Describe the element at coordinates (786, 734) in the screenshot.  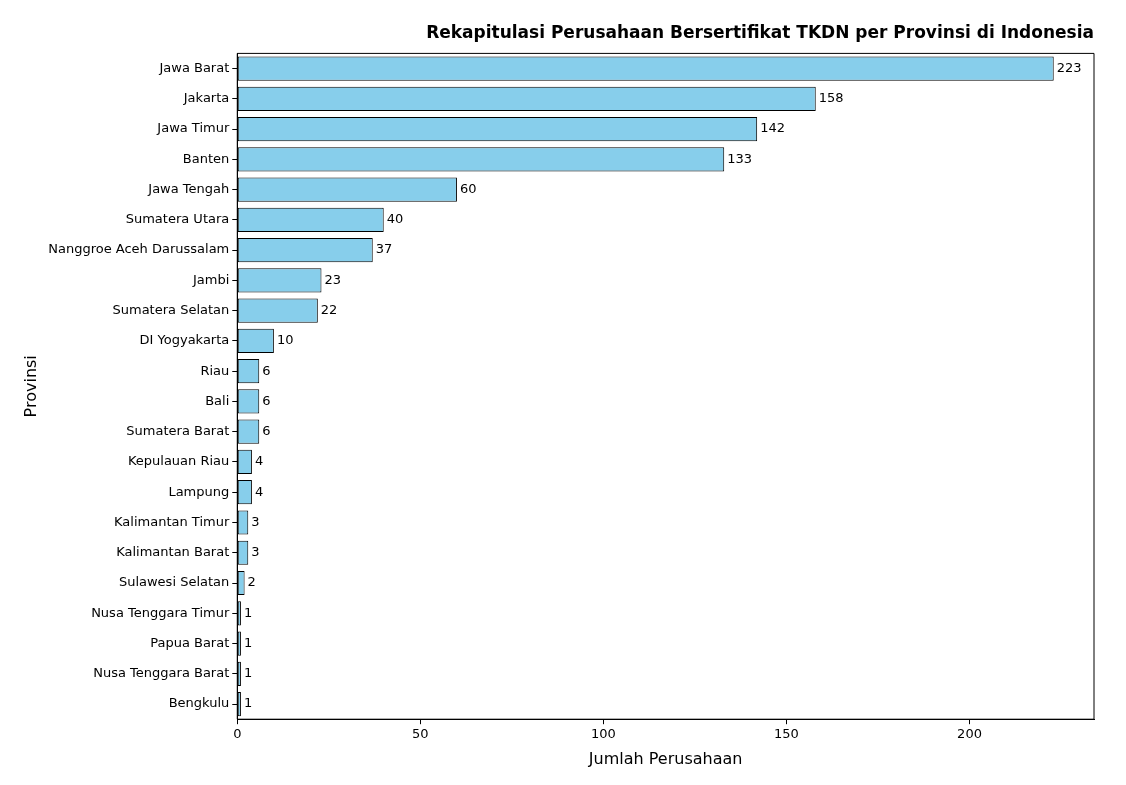
I see `x-tick-label: 150` at that location.